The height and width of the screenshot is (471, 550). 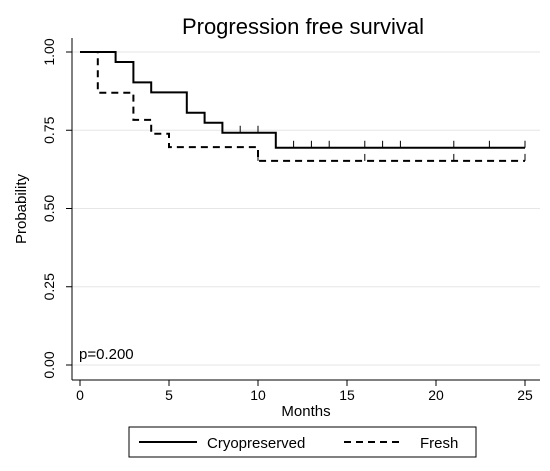 I want to click on y-tick-label-4: 1.00, so click(x=49, y=51).